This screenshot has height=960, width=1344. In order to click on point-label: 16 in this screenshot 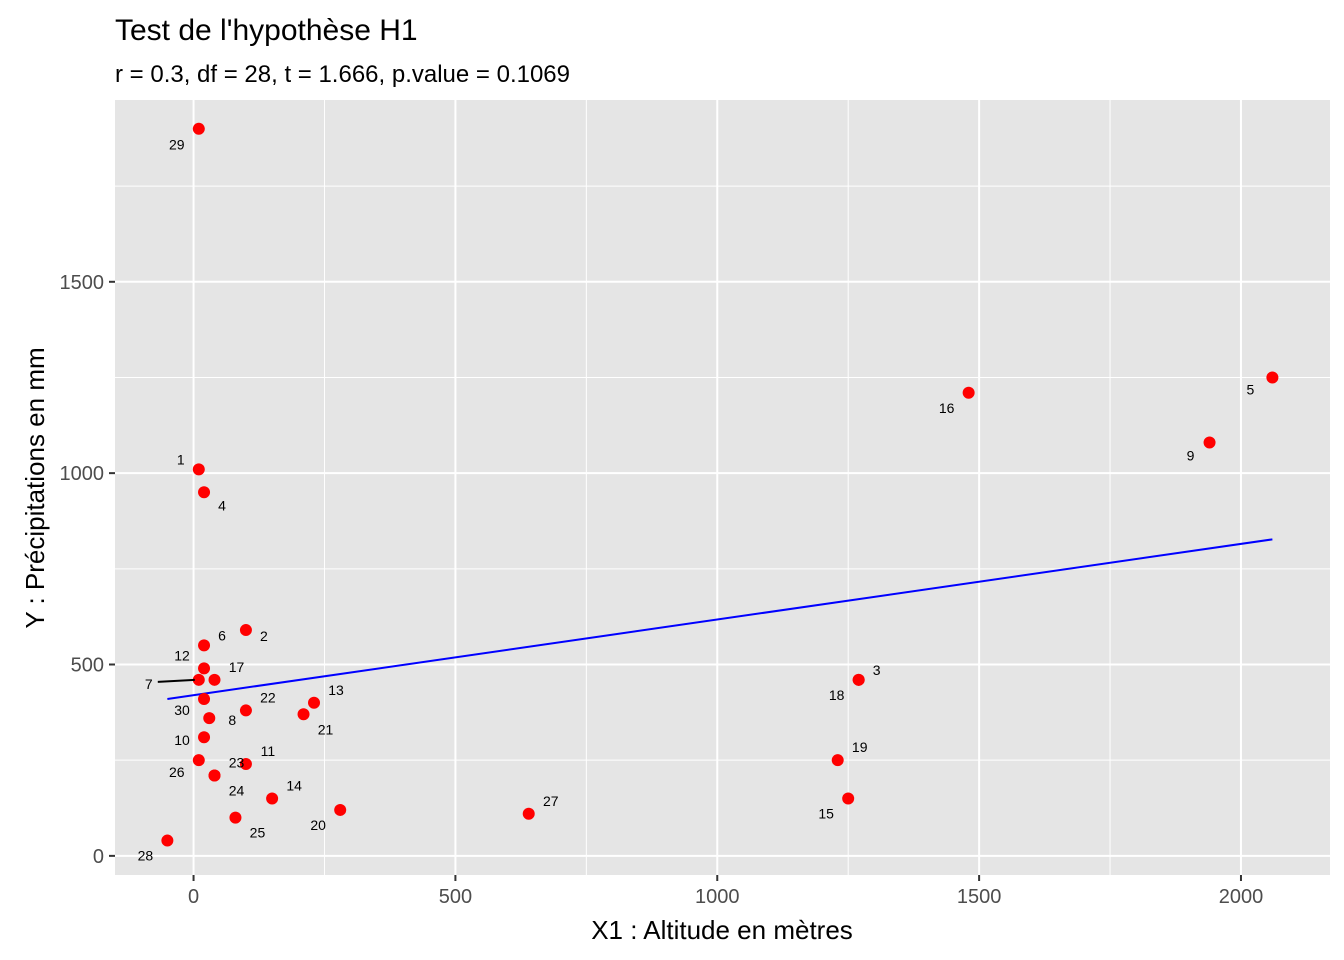, I will do `click(947, 408)`.